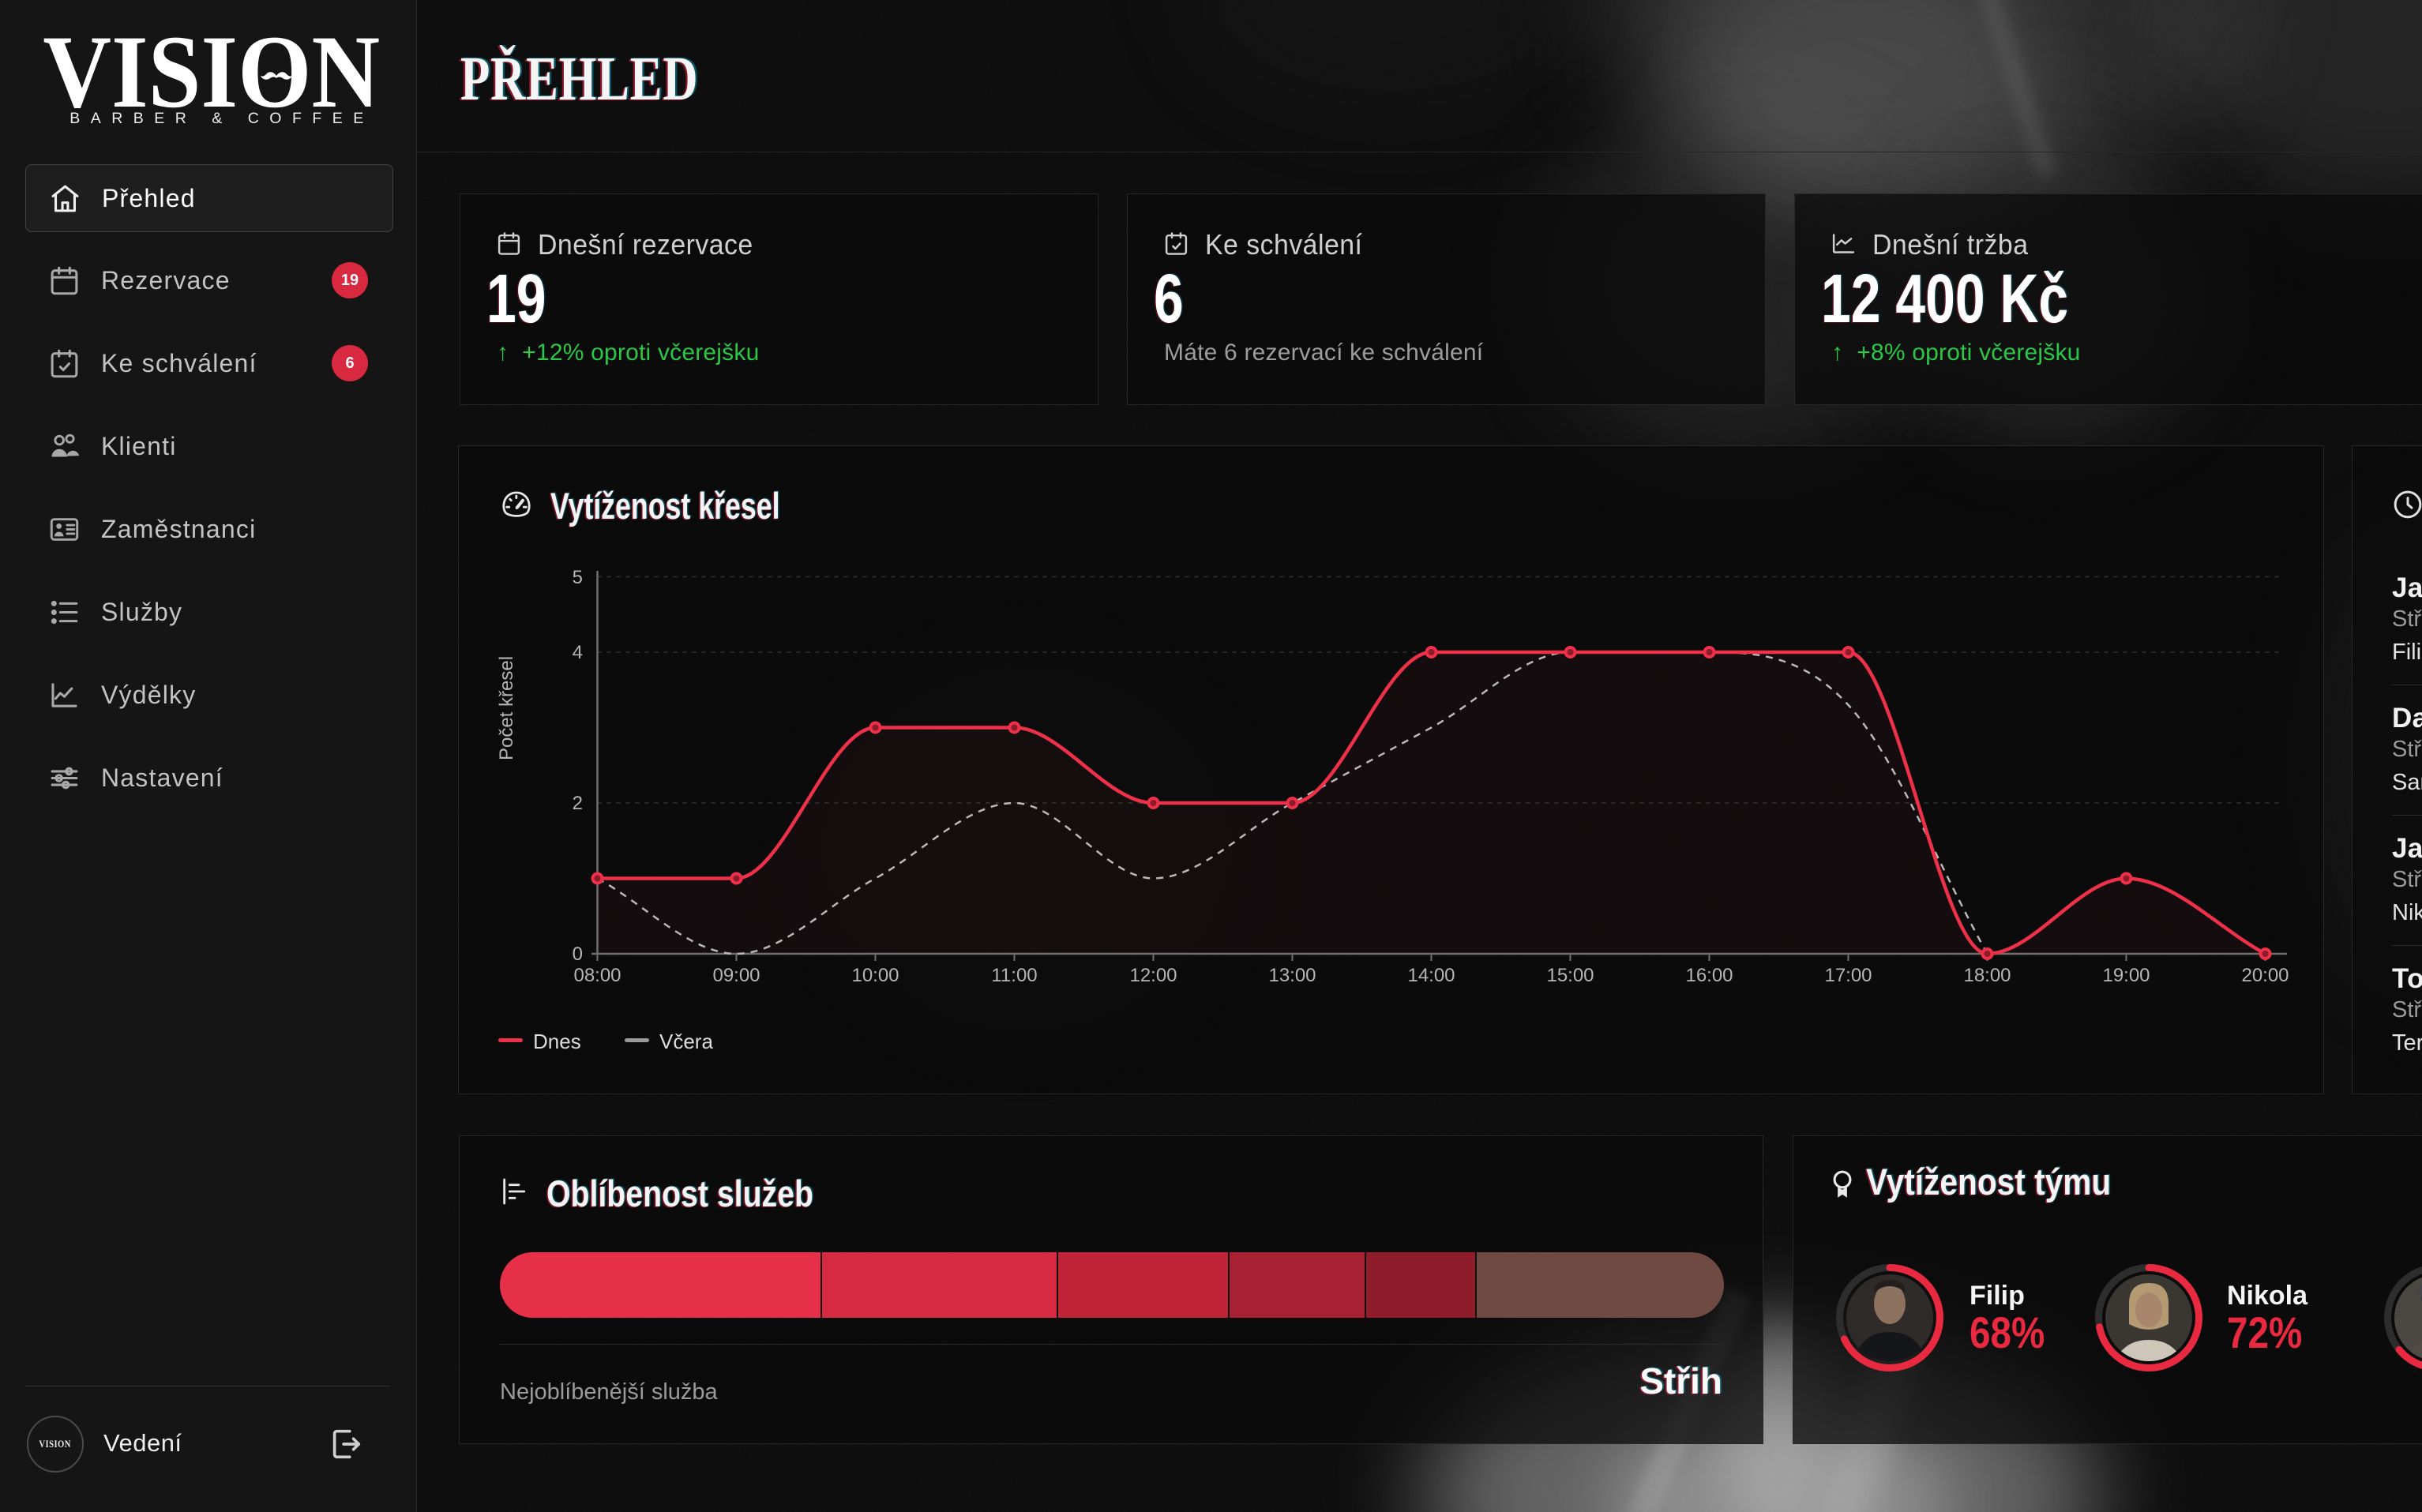  What do you see at coordinates (1292, 976) in the screenshot?
I see `svg-text: 13:00` at bounding box center [1292, 976].